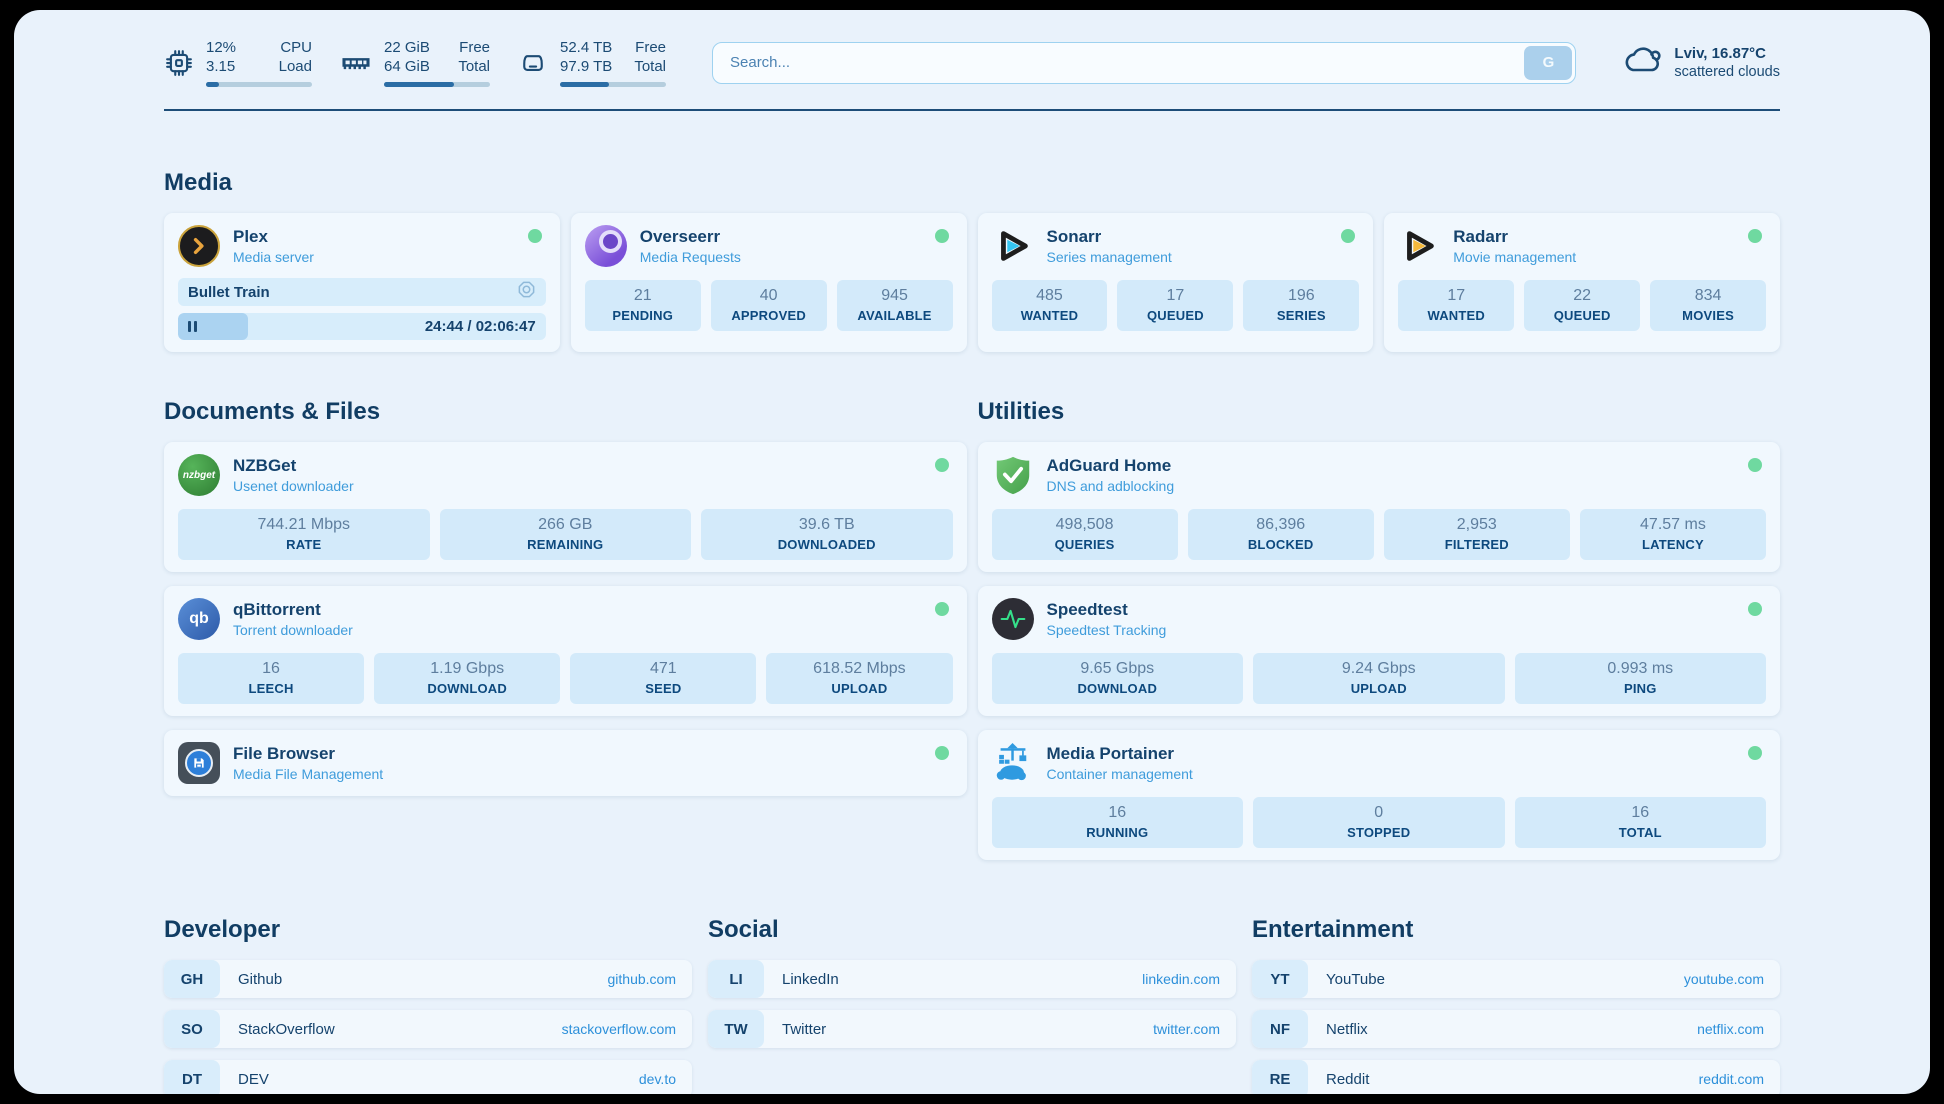 This screenshot has width=1944, height=1104. Describe the element at coordinates (827, 534) in the screenshot. I see `stat-downloaded: 39.6 TB DOWNLOADED` at that location.